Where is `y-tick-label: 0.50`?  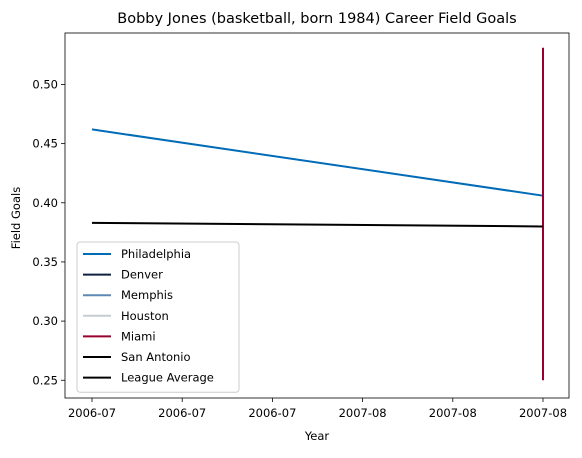
y-tick-label: 0.50 is located at coordinates (45, 84).